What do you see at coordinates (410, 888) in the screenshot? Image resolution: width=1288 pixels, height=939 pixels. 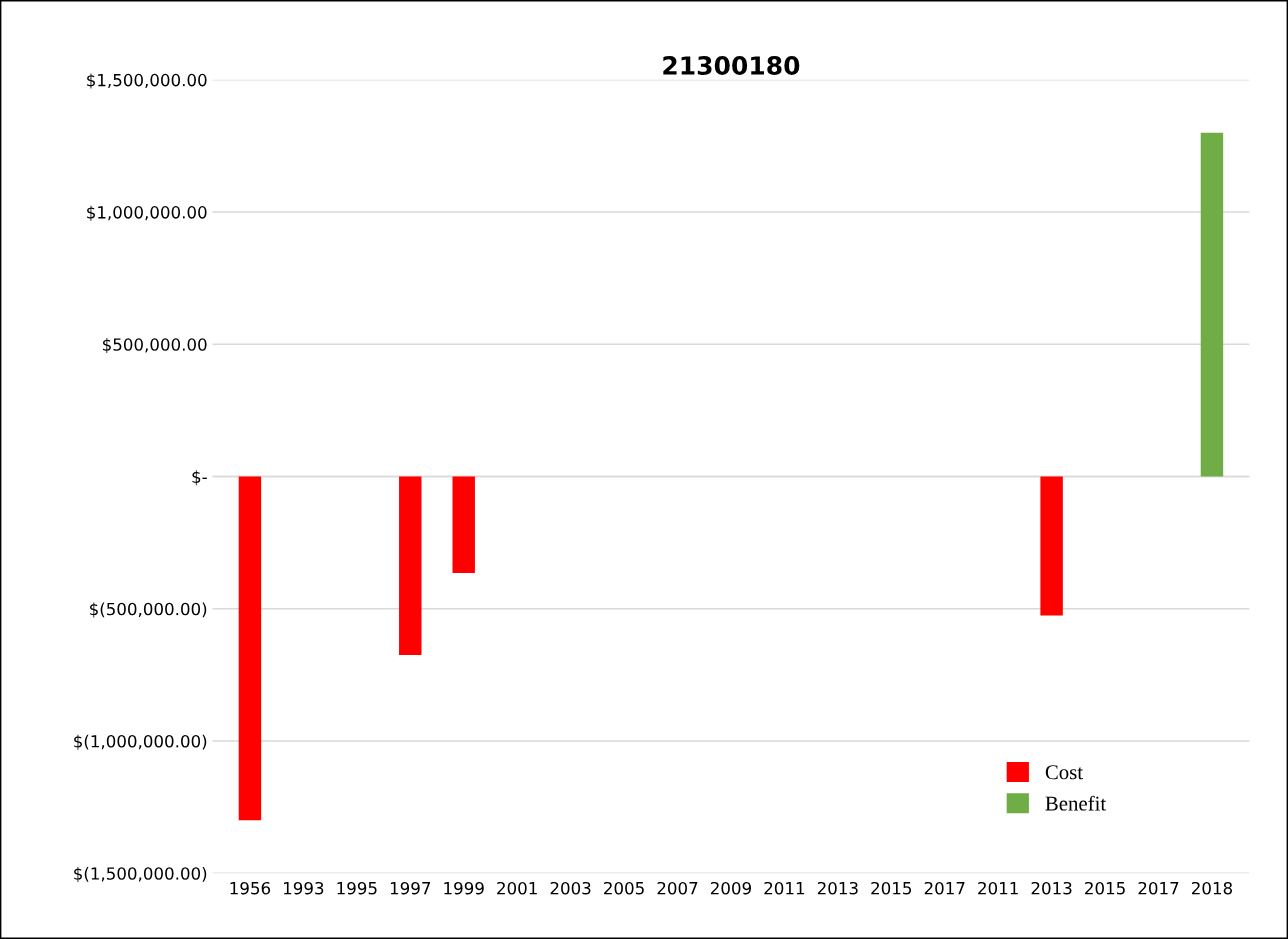 I see `x-tick-label: 1997` at bounding box center [410, 888].